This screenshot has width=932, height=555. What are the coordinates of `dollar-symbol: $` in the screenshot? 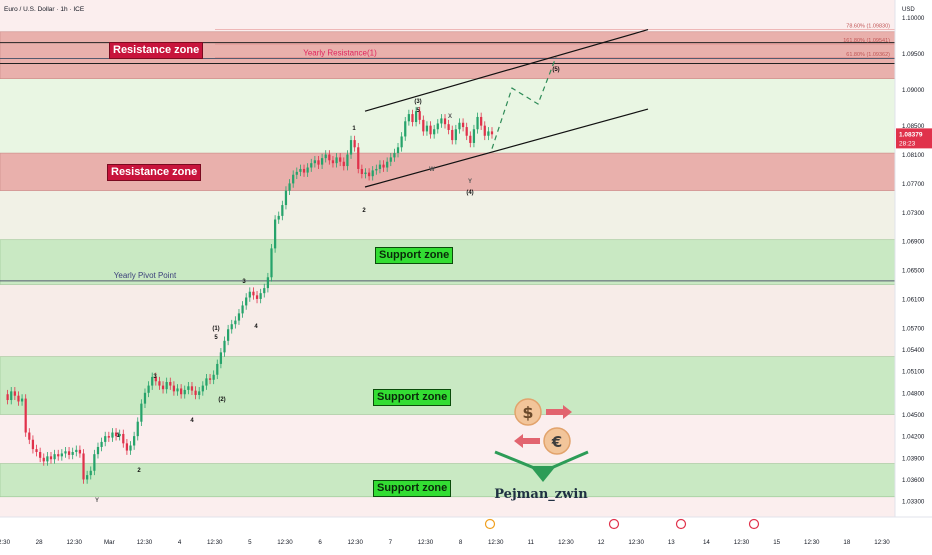 It's located at (527, 412).